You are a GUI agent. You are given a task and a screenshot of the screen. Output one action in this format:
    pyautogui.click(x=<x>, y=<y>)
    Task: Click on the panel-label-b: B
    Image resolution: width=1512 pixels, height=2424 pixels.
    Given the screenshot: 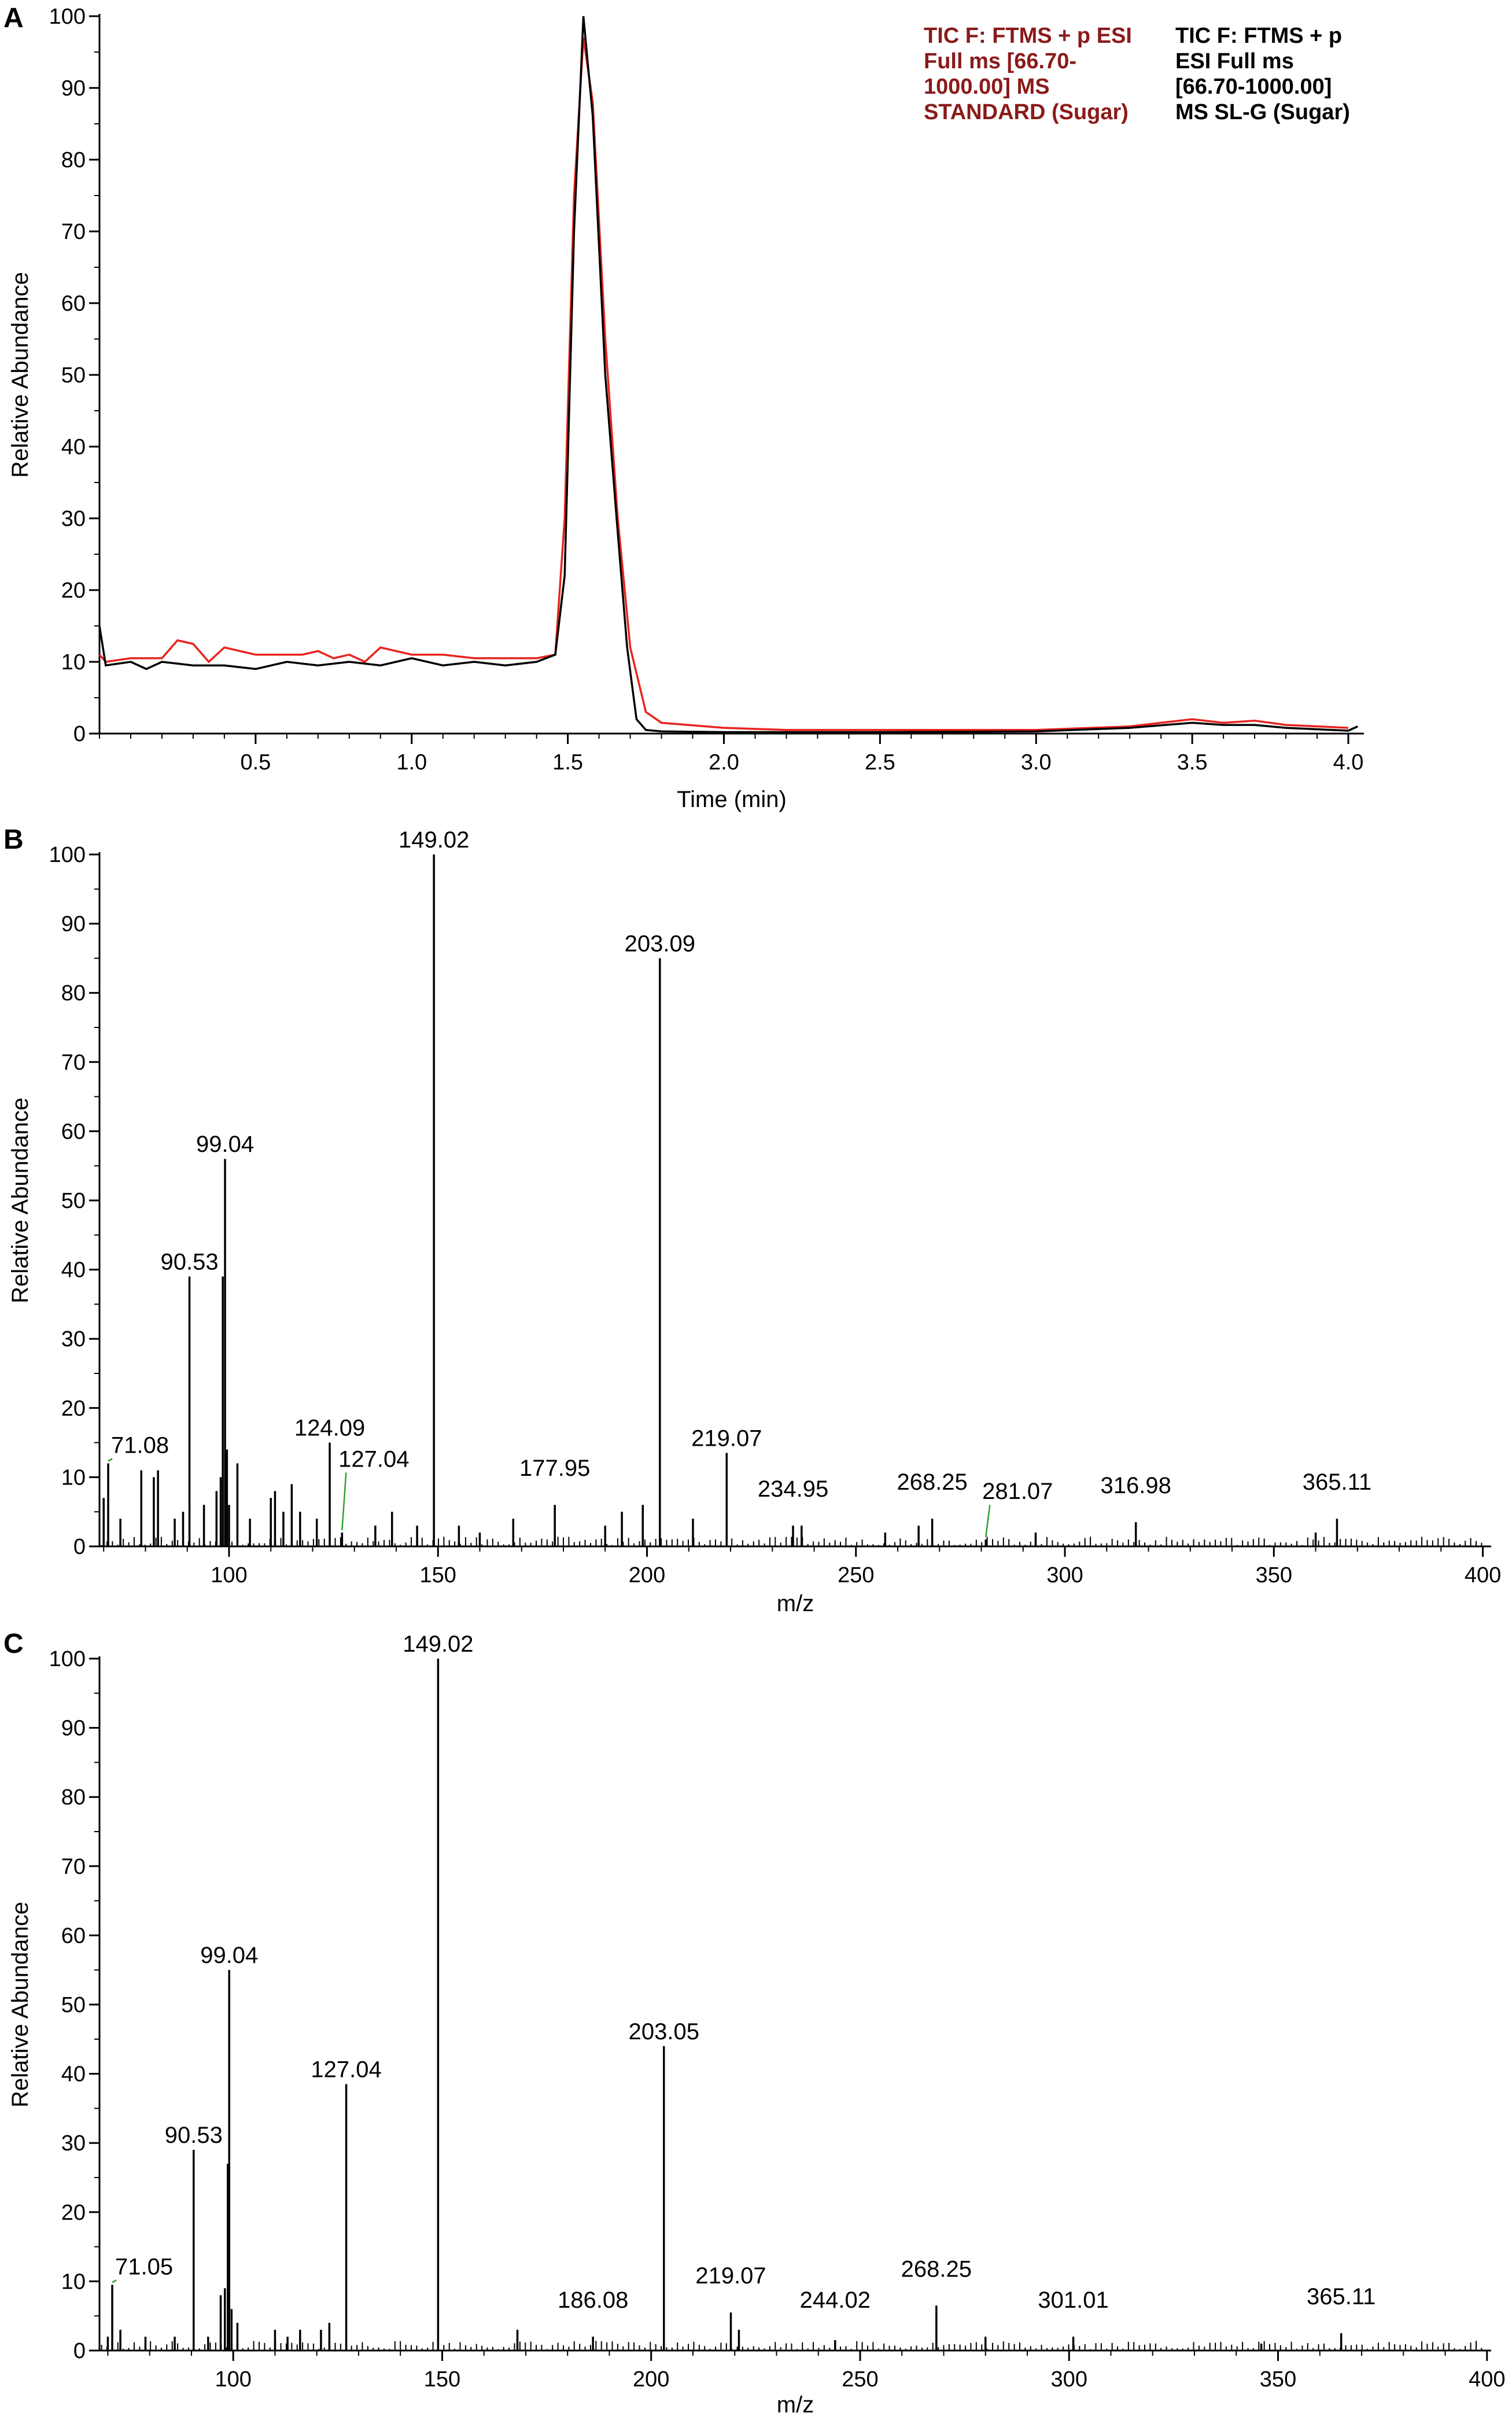 What is the action you would take?
    pyautogui.click(x=13, y=839)
    